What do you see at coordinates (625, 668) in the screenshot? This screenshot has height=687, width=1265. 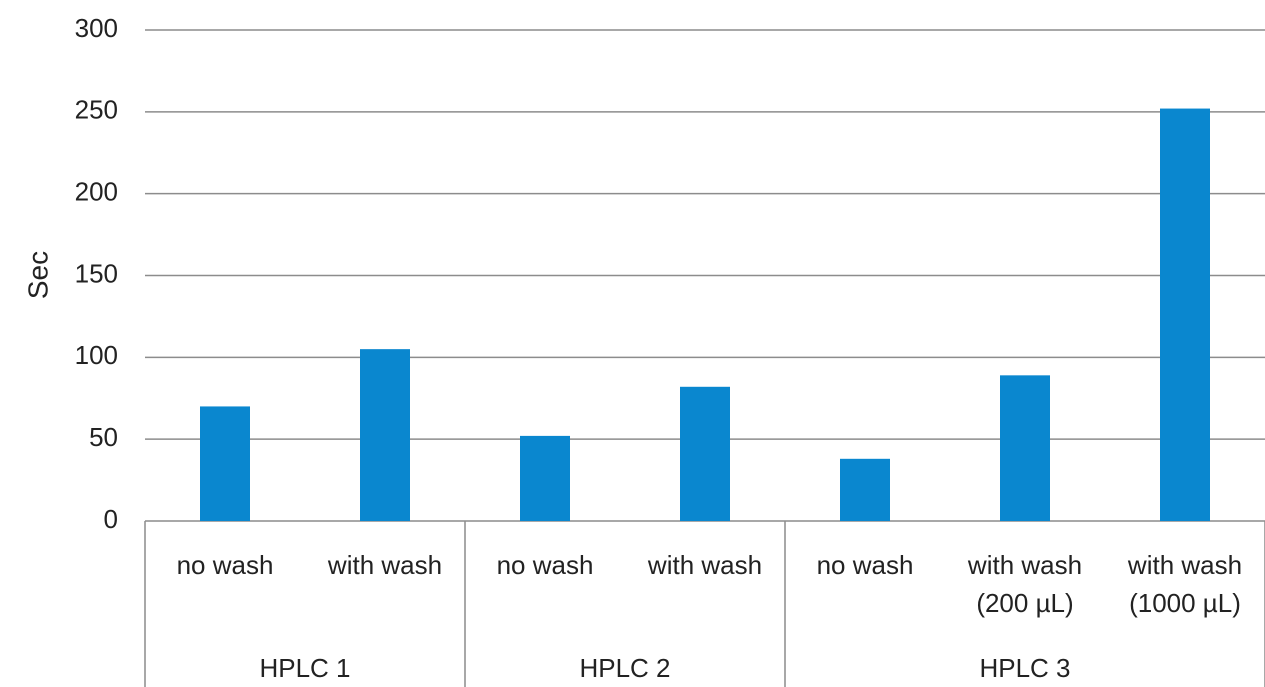 I see `group-label: HPLC 2` at bounding box center [625, 668].